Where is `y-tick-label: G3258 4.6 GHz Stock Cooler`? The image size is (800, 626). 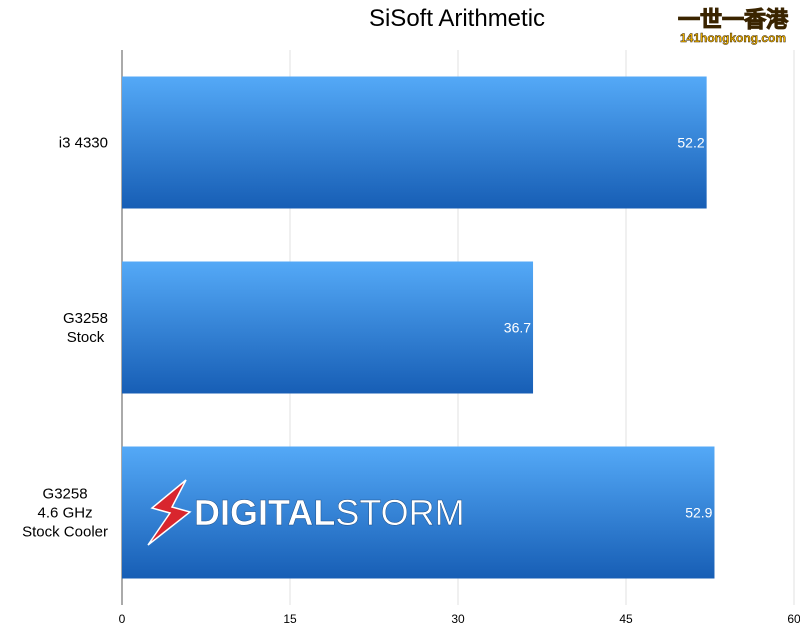
y-tick-label: G3258 4.6 GHz Stock Cooler is located at coordinates (65, 513).